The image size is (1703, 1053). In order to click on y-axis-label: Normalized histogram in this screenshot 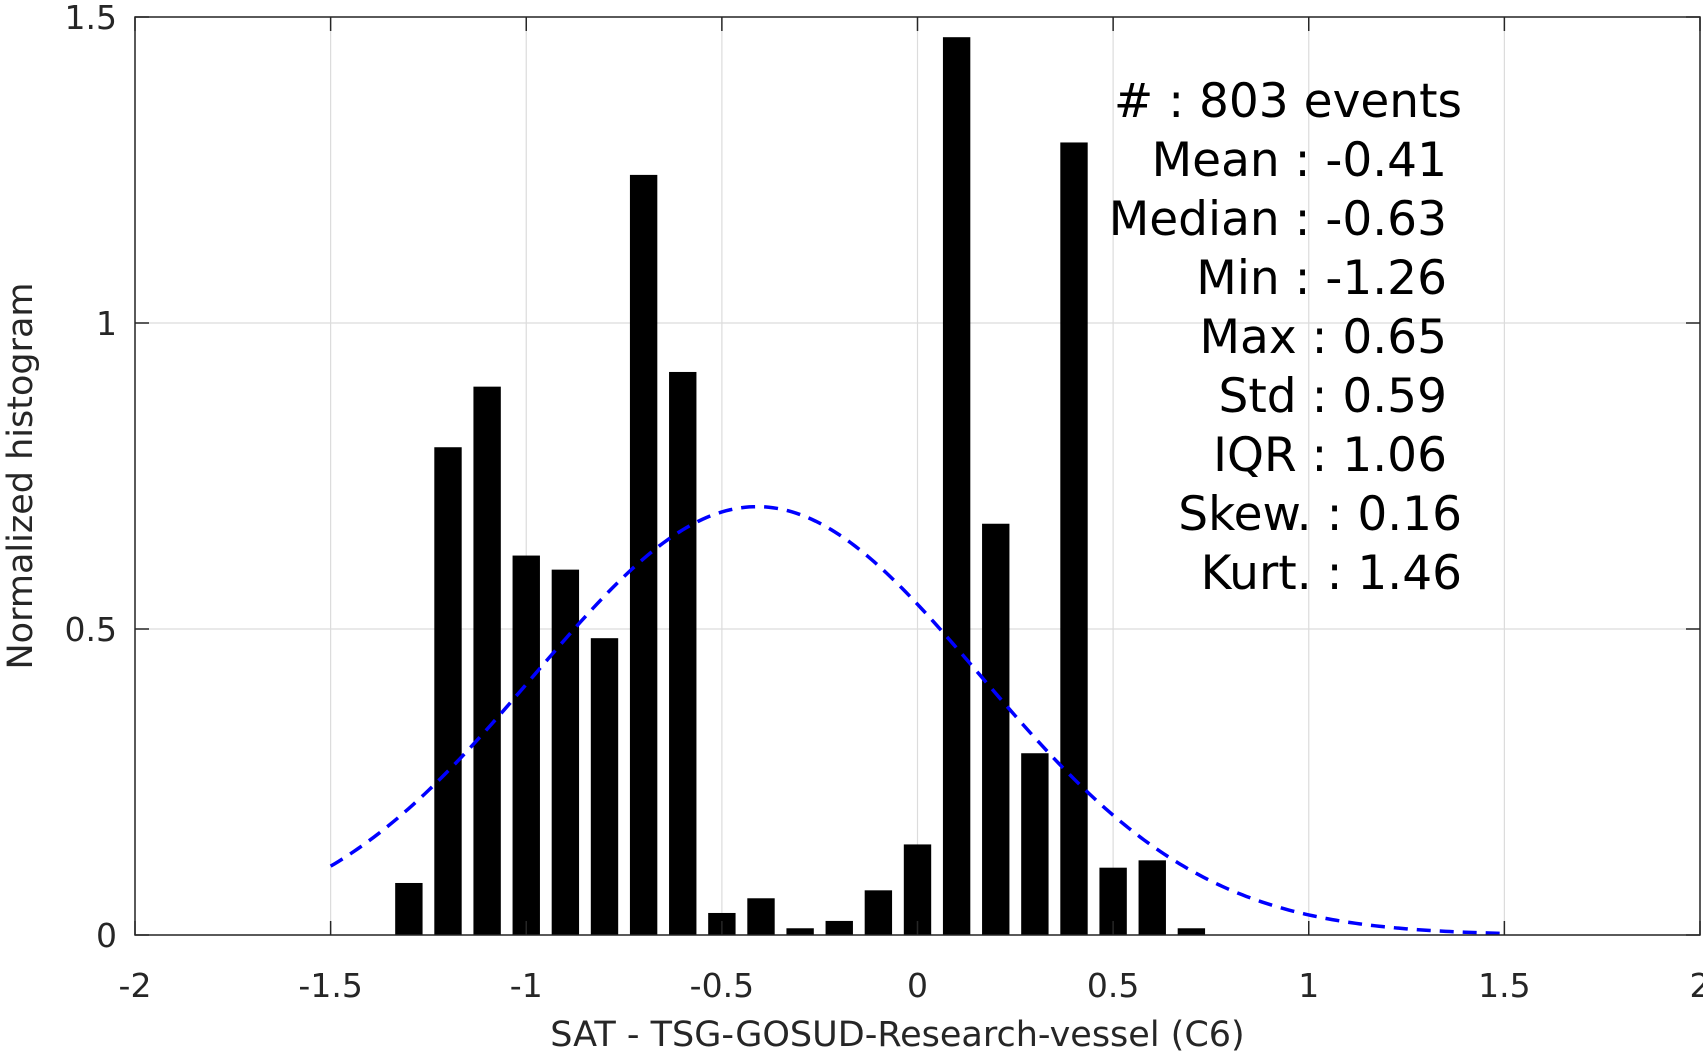, I will do `click(21, 475)`.